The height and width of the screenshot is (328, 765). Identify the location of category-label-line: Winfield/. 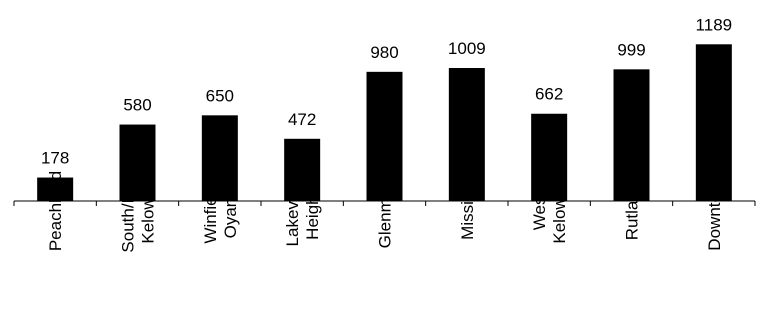
(210, 210).